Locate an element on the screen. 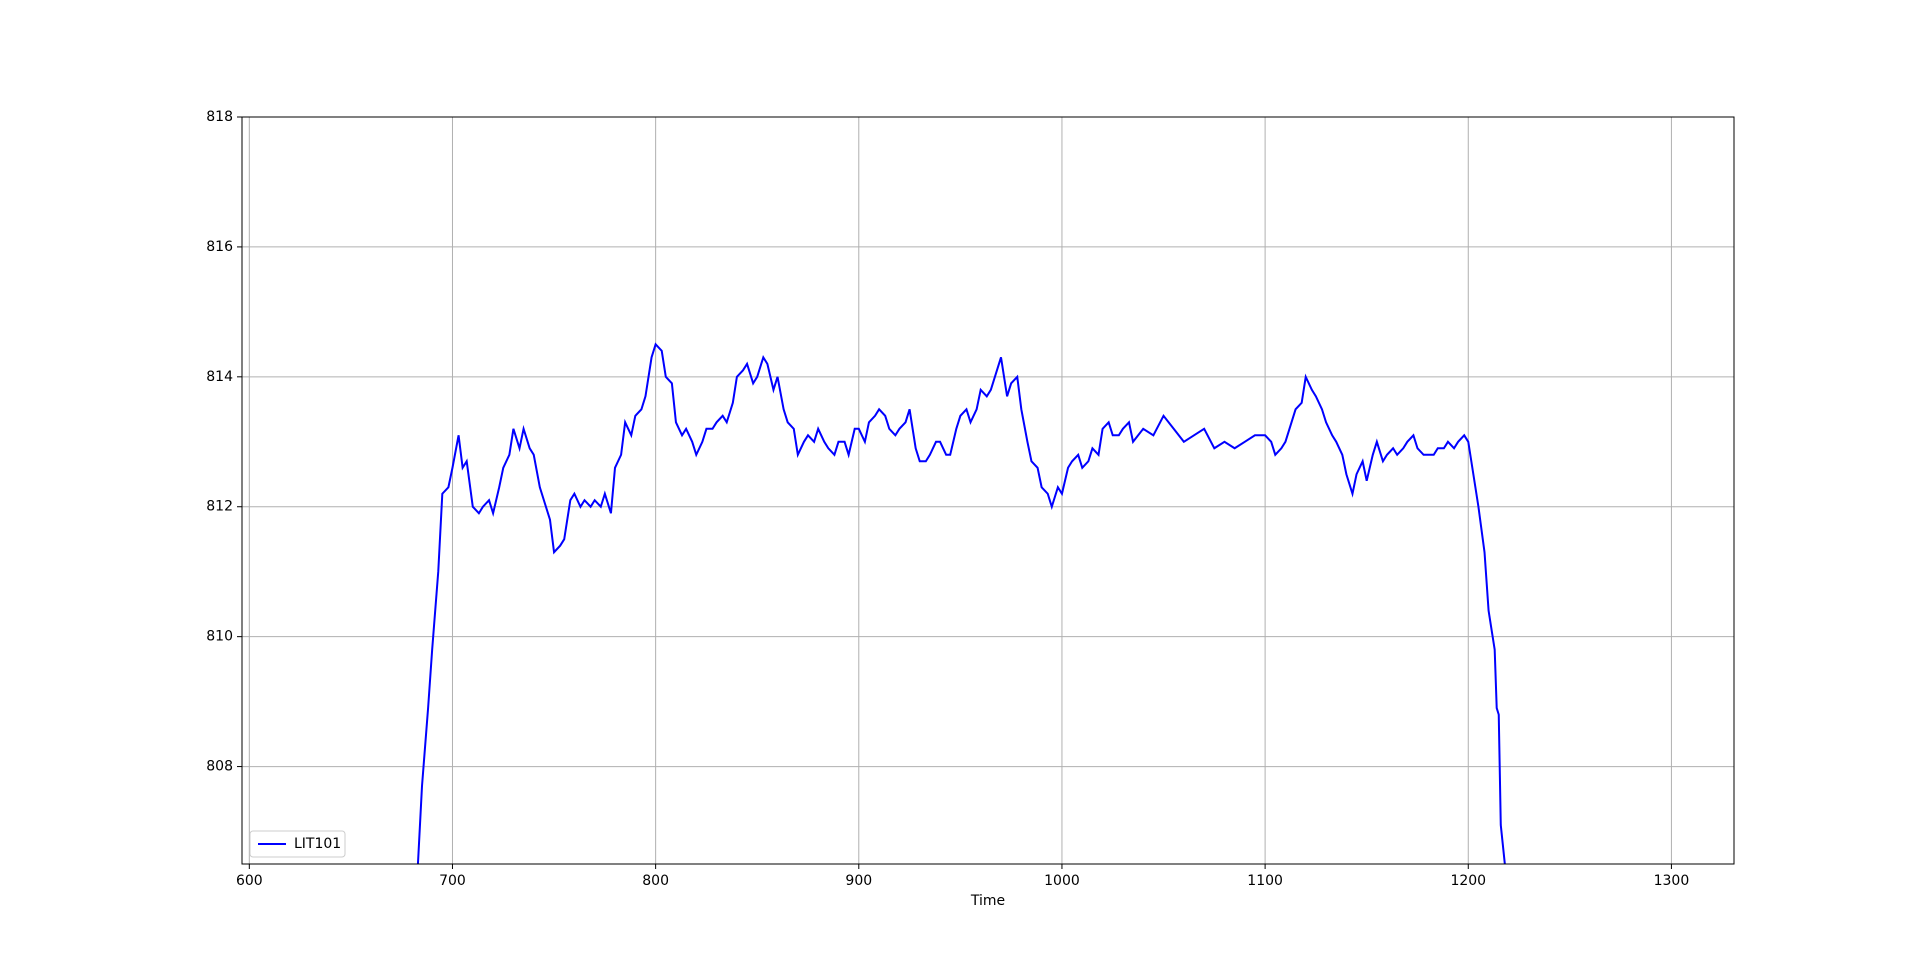 This screenshot has width=1920, height=973. x-tick-label: 1300 is located at coordinates (1672, 881).